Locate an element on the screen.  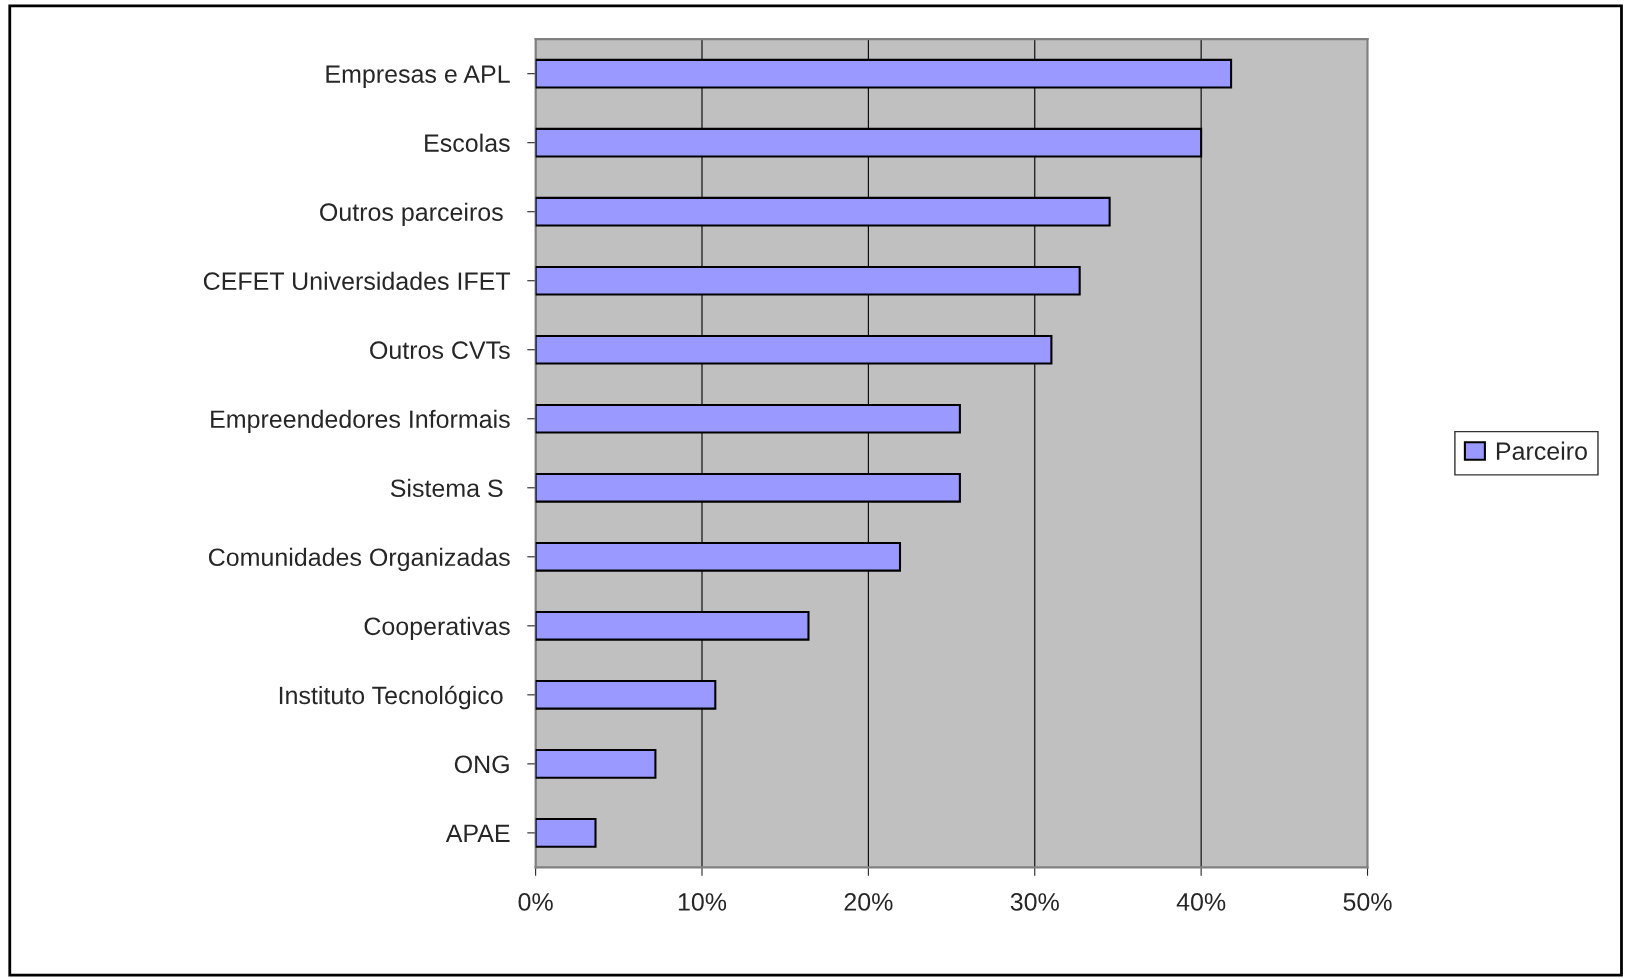
y-tick-label: APAE is located at coordinates (477, 833).